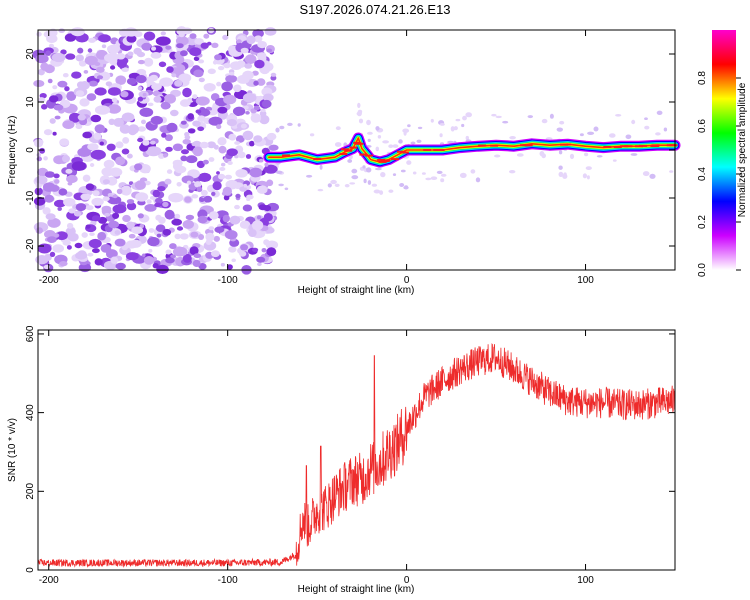  Describe the element at coordinates (702, 222) in the screenshot. I see `colorbar-tick-label: 0.2` at that location.